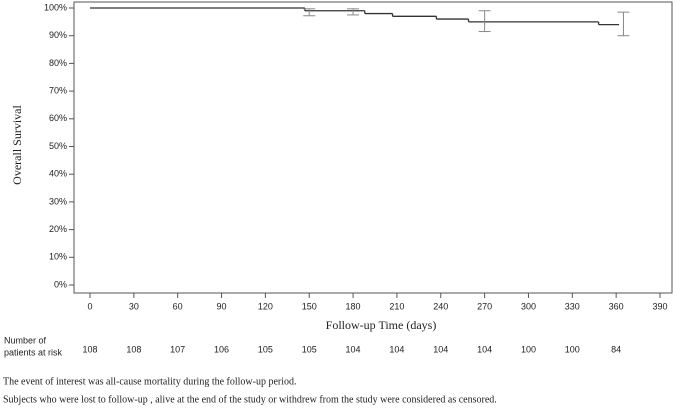  I want to click on y-tick-label: 0%, so click(60, 284).